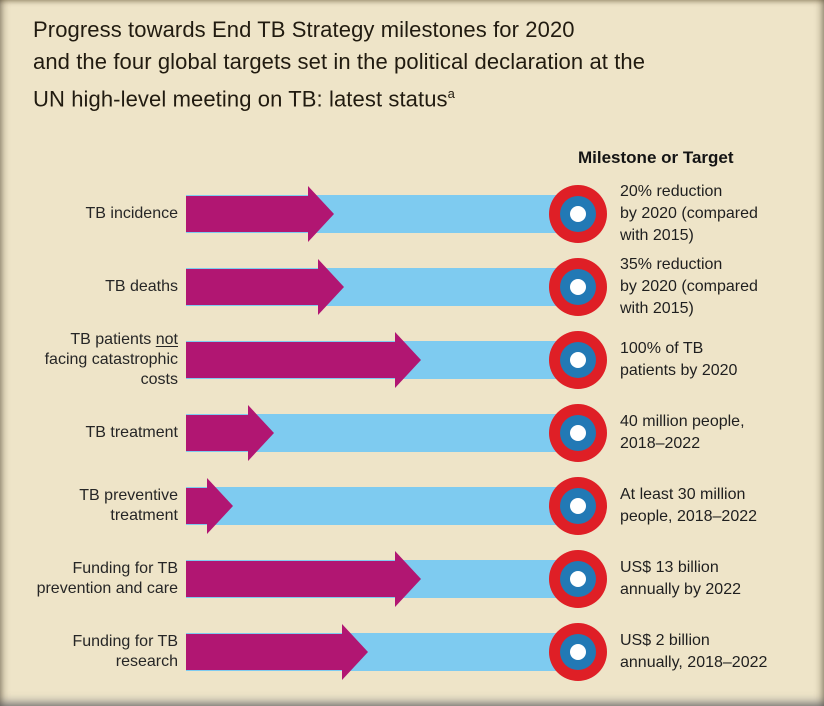  What do you see at coordinates (128, 505) in the screenshot?
I see `row-label: TB preventive treatment` at bounding box center [128, 505].